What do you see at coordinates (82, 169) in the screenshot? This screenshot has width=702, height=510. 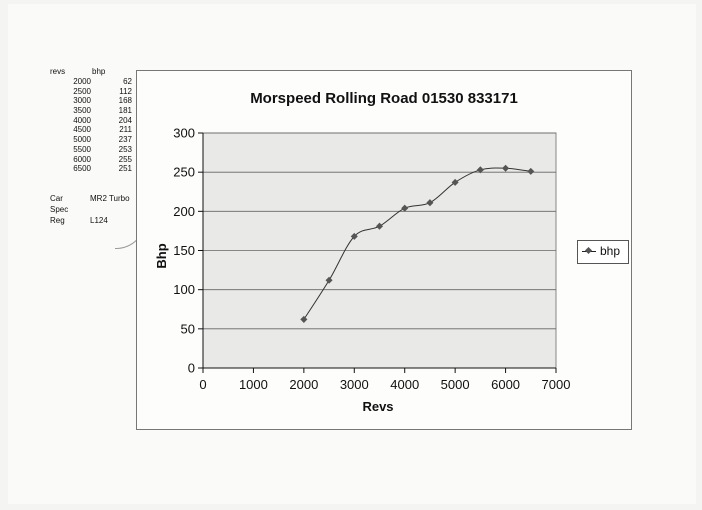 I see `revs-cell: 6500` at bounding box center [82, 169].